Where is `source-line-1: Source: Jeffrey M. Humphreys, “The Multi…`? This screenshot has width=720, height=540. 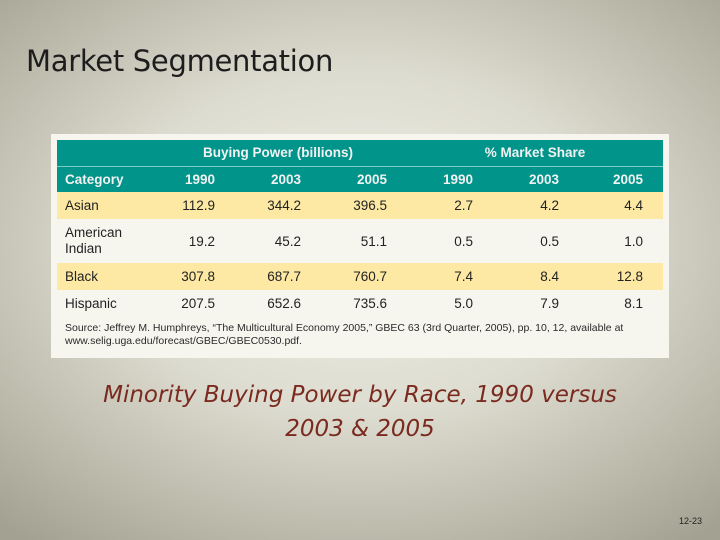 source-line-1: Source: Jeffrey M. Humphreys, “The Multi… is located at coordinates (344, 328).